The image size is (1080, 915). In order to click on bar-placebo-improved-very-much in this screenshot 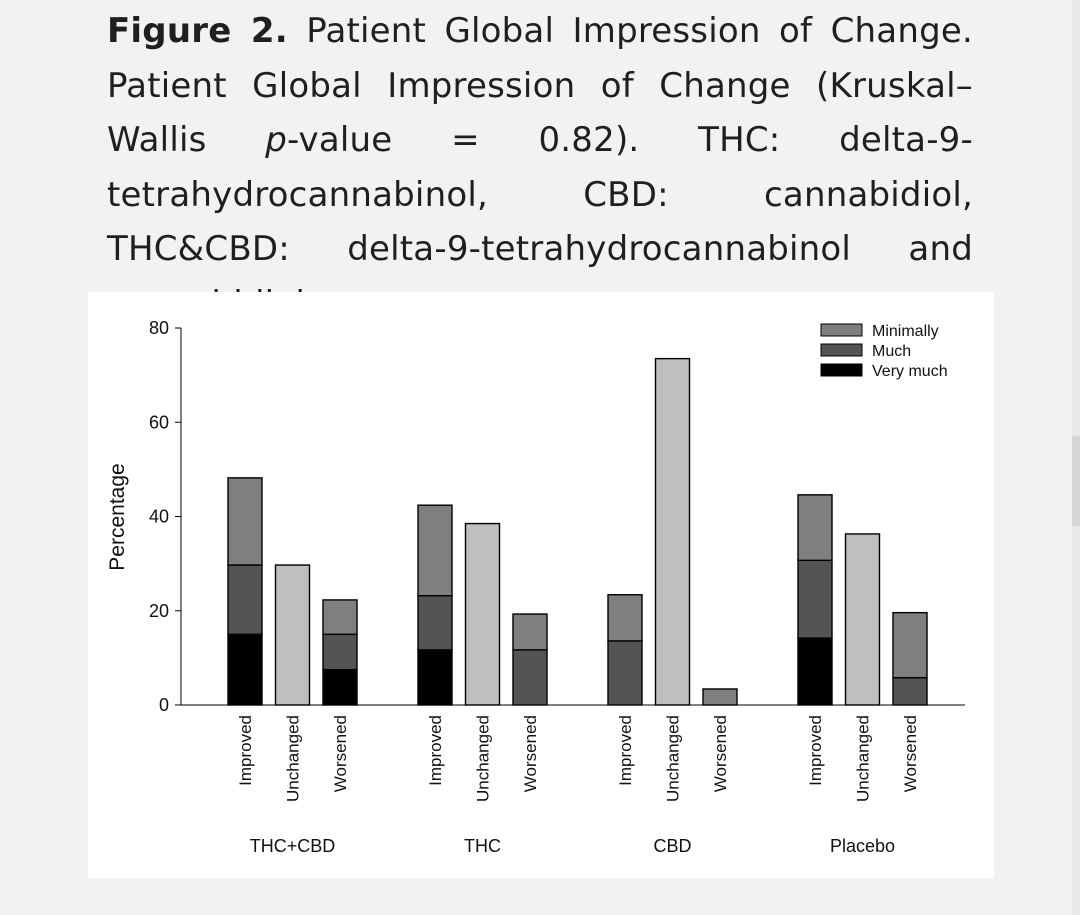, I will do `click(815, 671)`.